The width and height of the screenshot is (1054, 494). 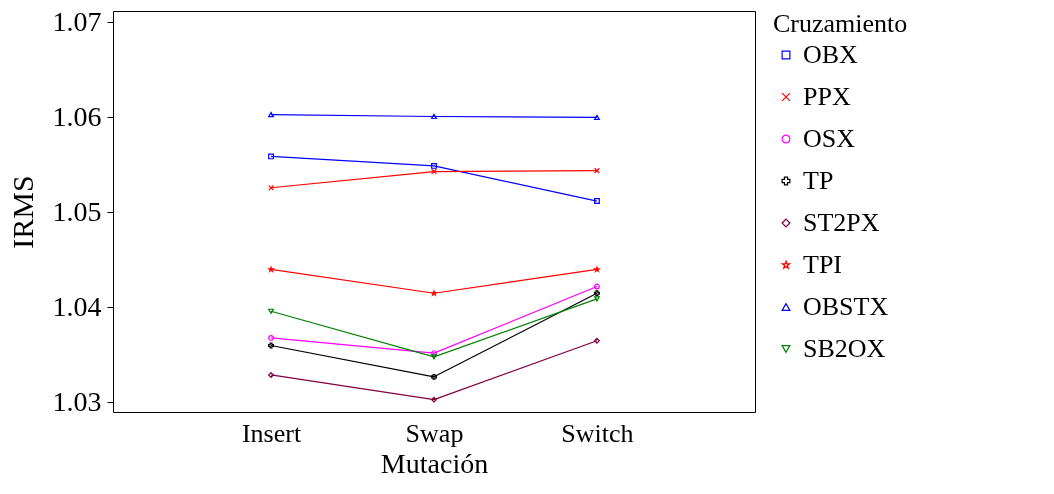 I want to click on legend-label: OBX, so click(x=831, y=54).